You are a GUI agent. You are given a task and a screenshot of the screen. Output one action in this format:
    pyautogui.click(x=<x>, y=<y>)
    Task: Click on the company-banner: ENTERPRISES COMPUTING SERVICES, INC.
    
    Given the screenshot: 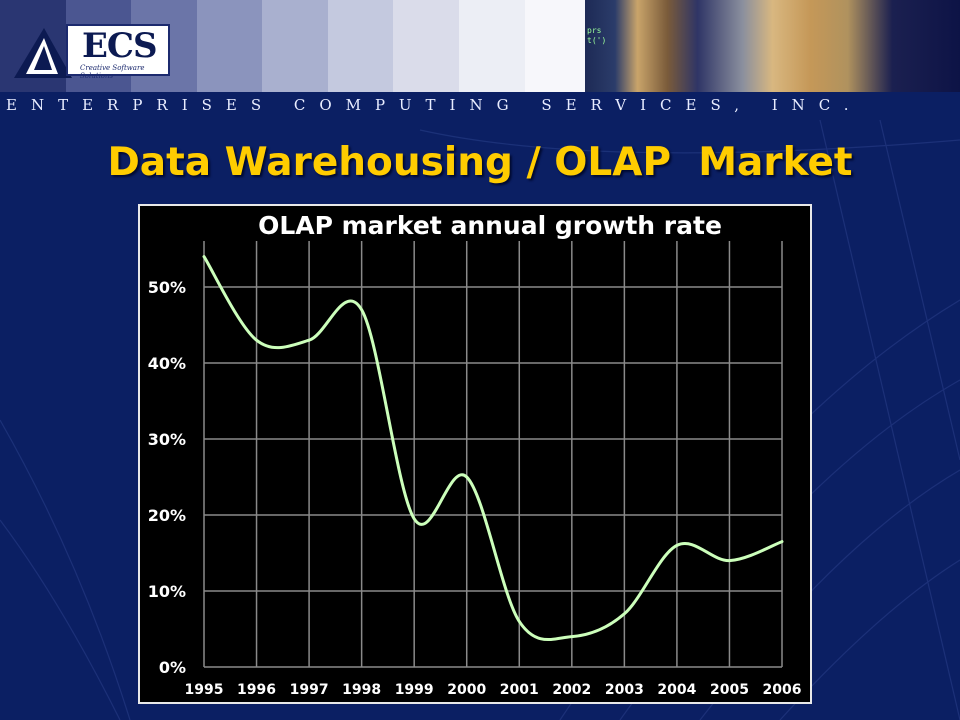 What is the action you would take?
    pyautogui.click(x=480, y=105)
    